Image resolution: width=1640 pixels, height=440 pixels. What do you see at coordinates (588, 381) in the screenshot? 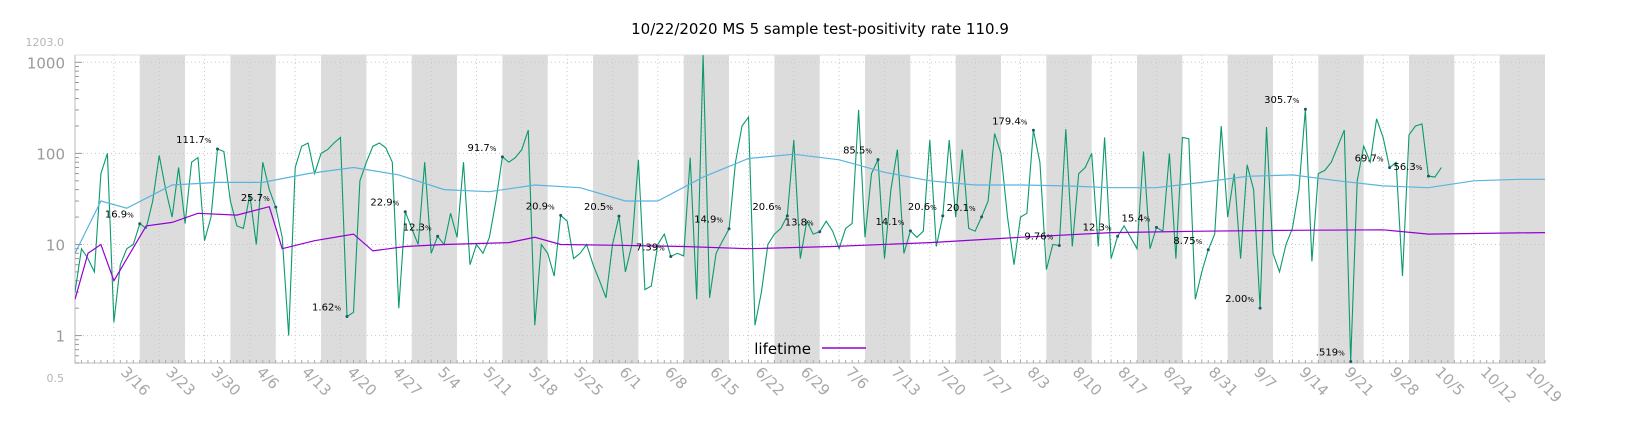
I see `x-tick-label: 5/25` at bounding box center [588, 381].